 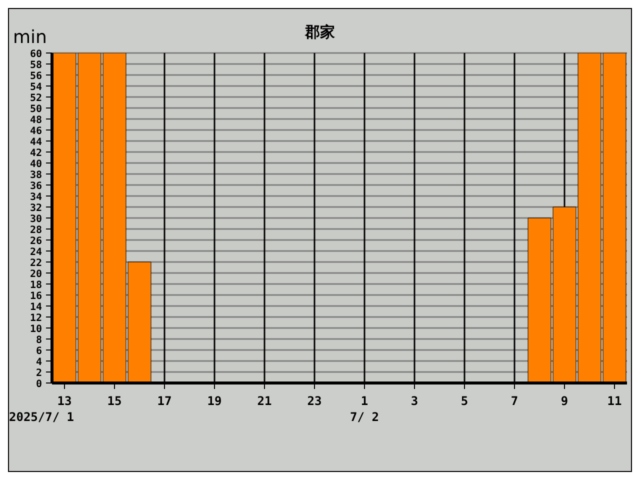 I want to click on y-tick-label: 24, so click(x=36, y=252).